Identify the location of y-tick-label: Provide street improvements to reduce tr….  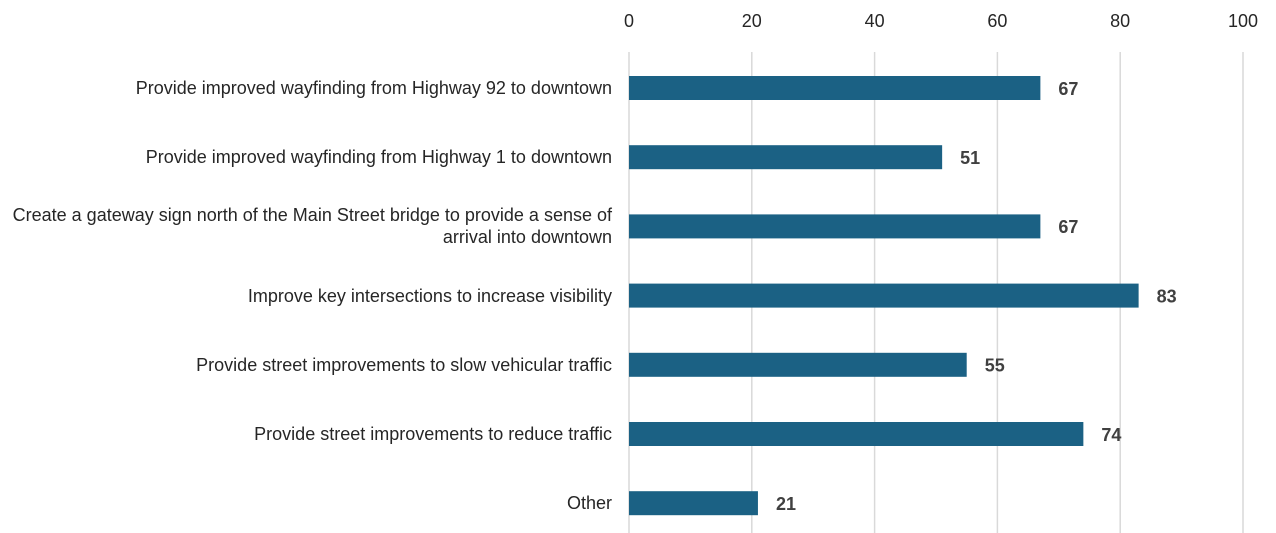
(433, 434).